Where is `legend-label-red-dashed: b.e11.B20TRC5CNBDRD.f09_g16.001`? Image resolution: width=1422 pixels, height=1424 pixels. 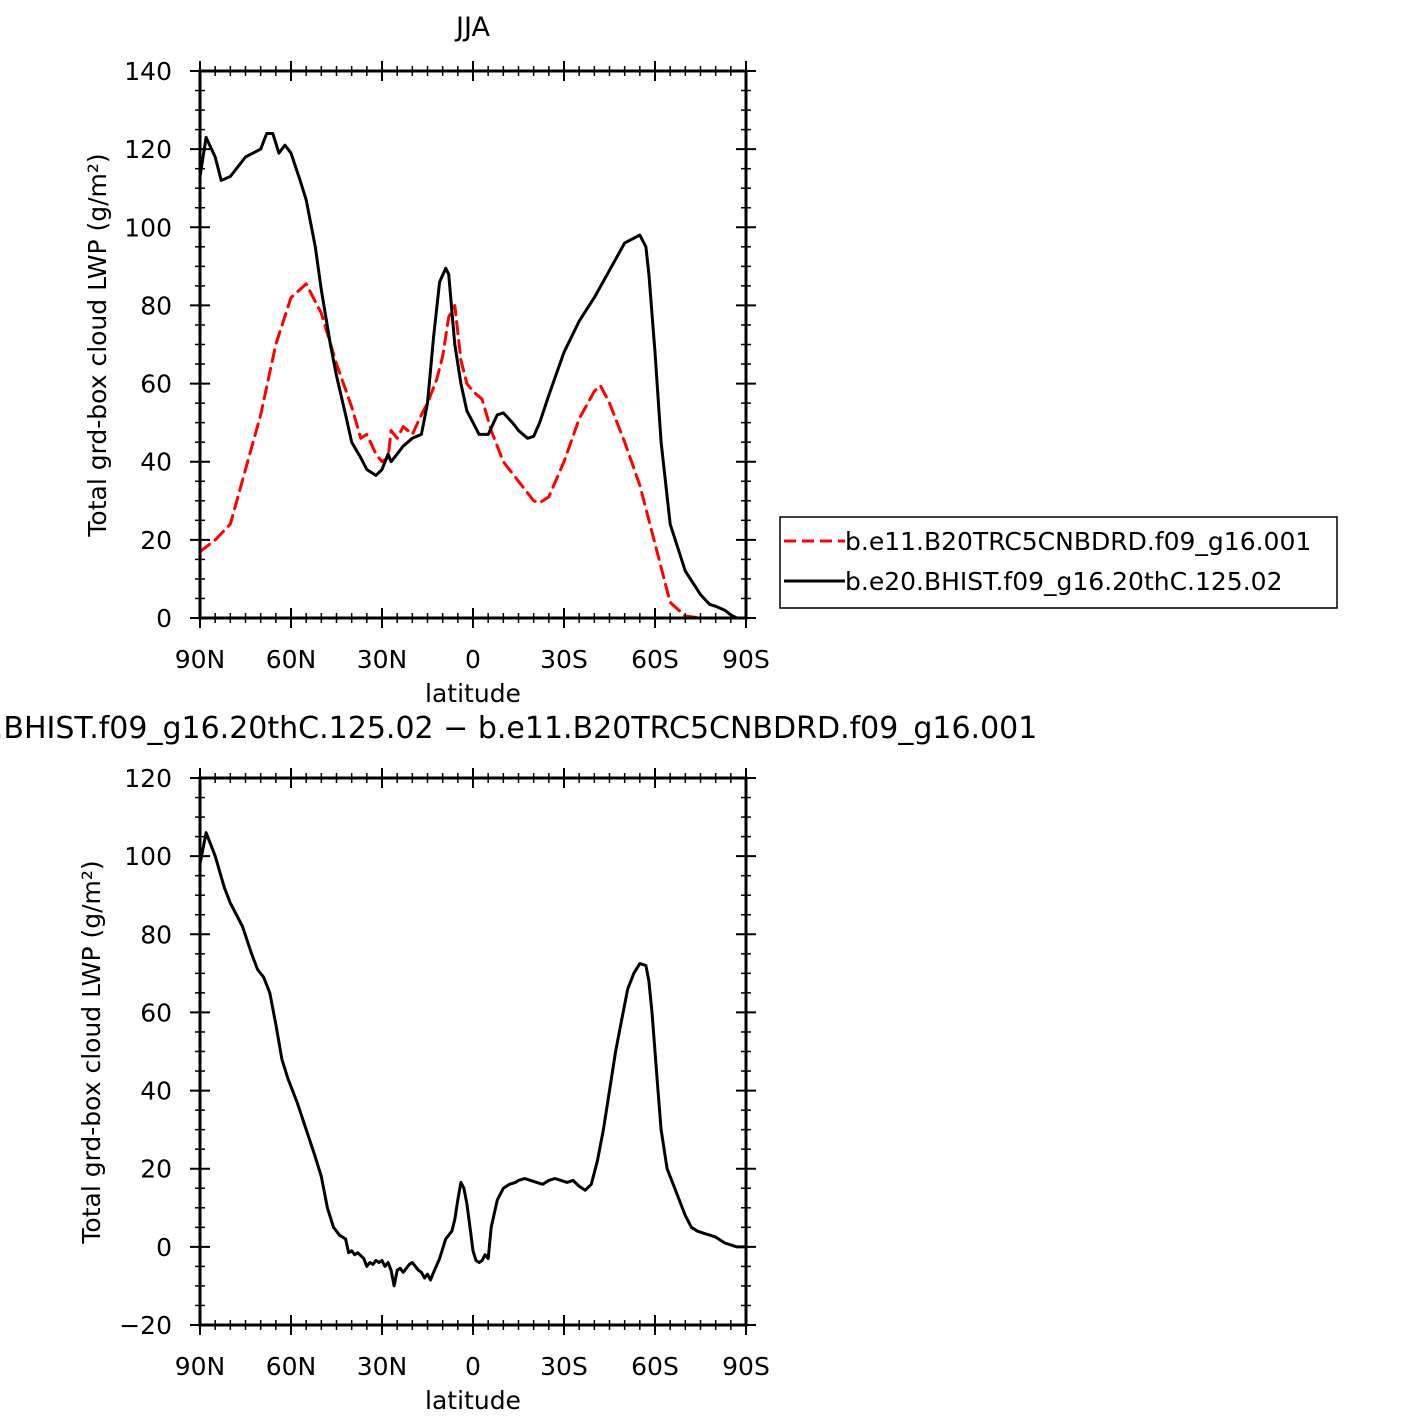
legend-label-red-dashed: b.e11.B20TRC5CNBDRD.f09_g16.001 is located at coordinates (1078, 541).